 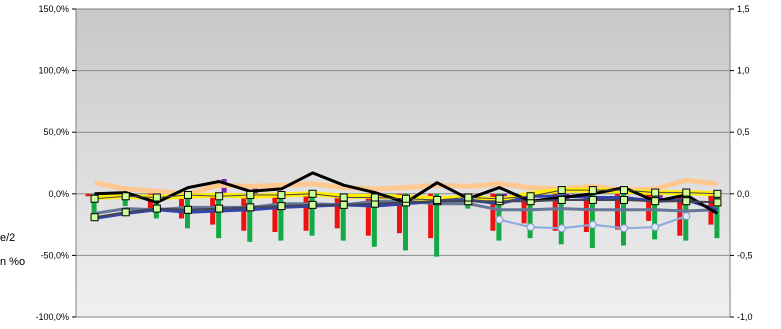 I want to click on y2-tick-label: -0,5, so click(x=745, y=255).